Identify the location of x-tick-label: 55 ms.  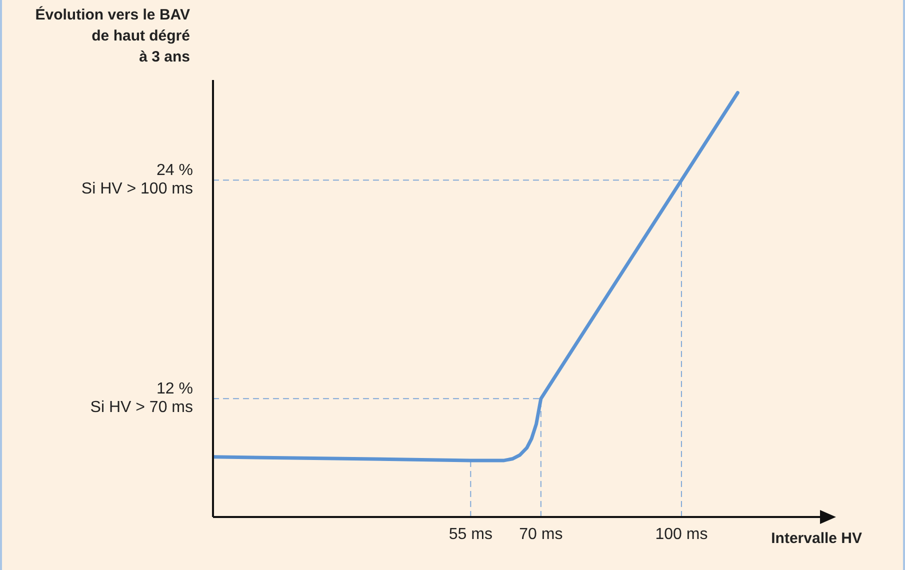
(470, 535).